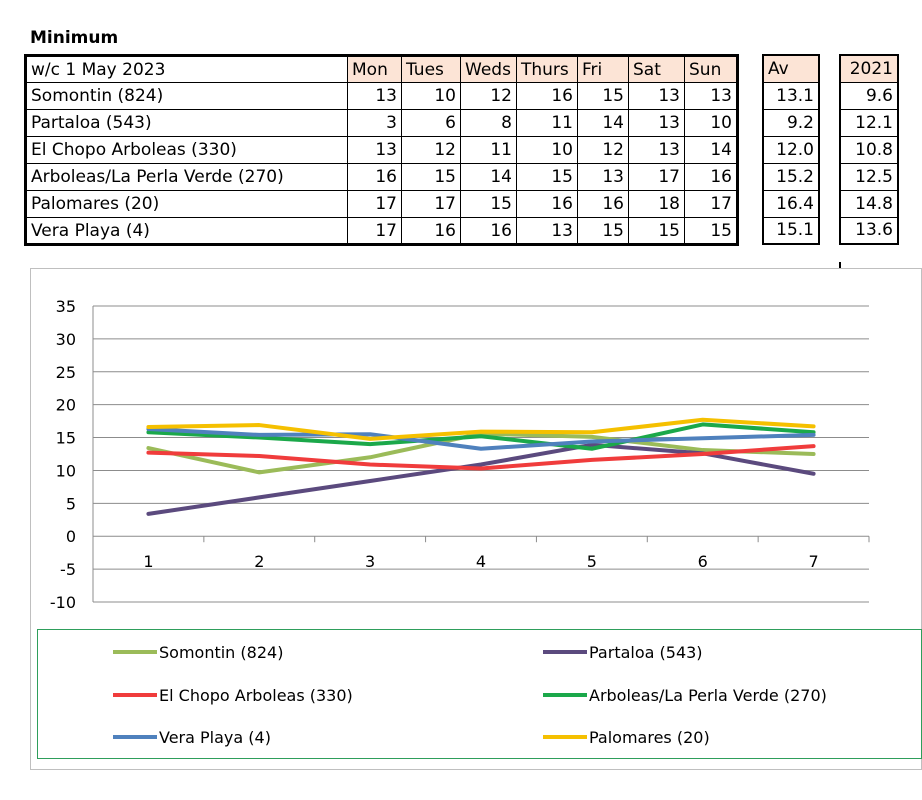  I want to click on legend-item: Arboleas/La Perla Verde (270), so click(685, 695).